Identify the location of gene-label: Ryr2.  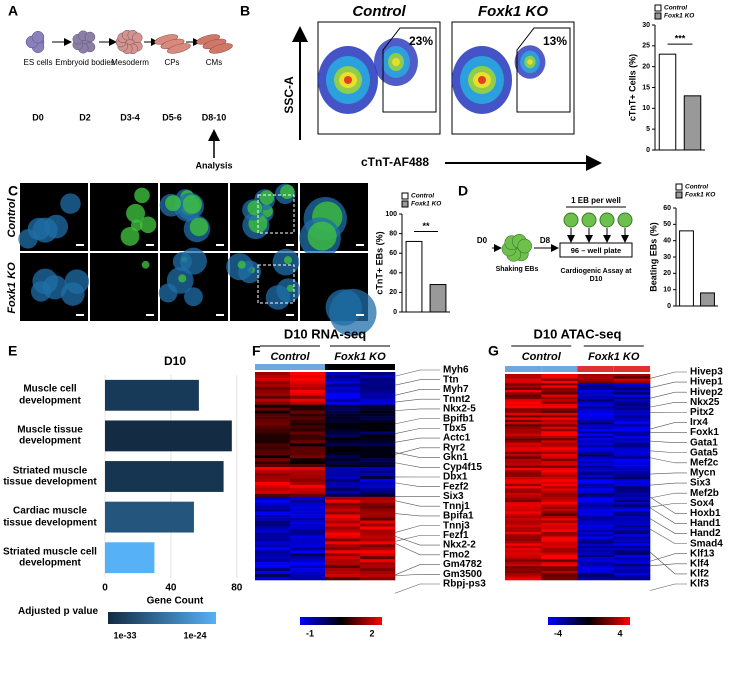
(454, 447).